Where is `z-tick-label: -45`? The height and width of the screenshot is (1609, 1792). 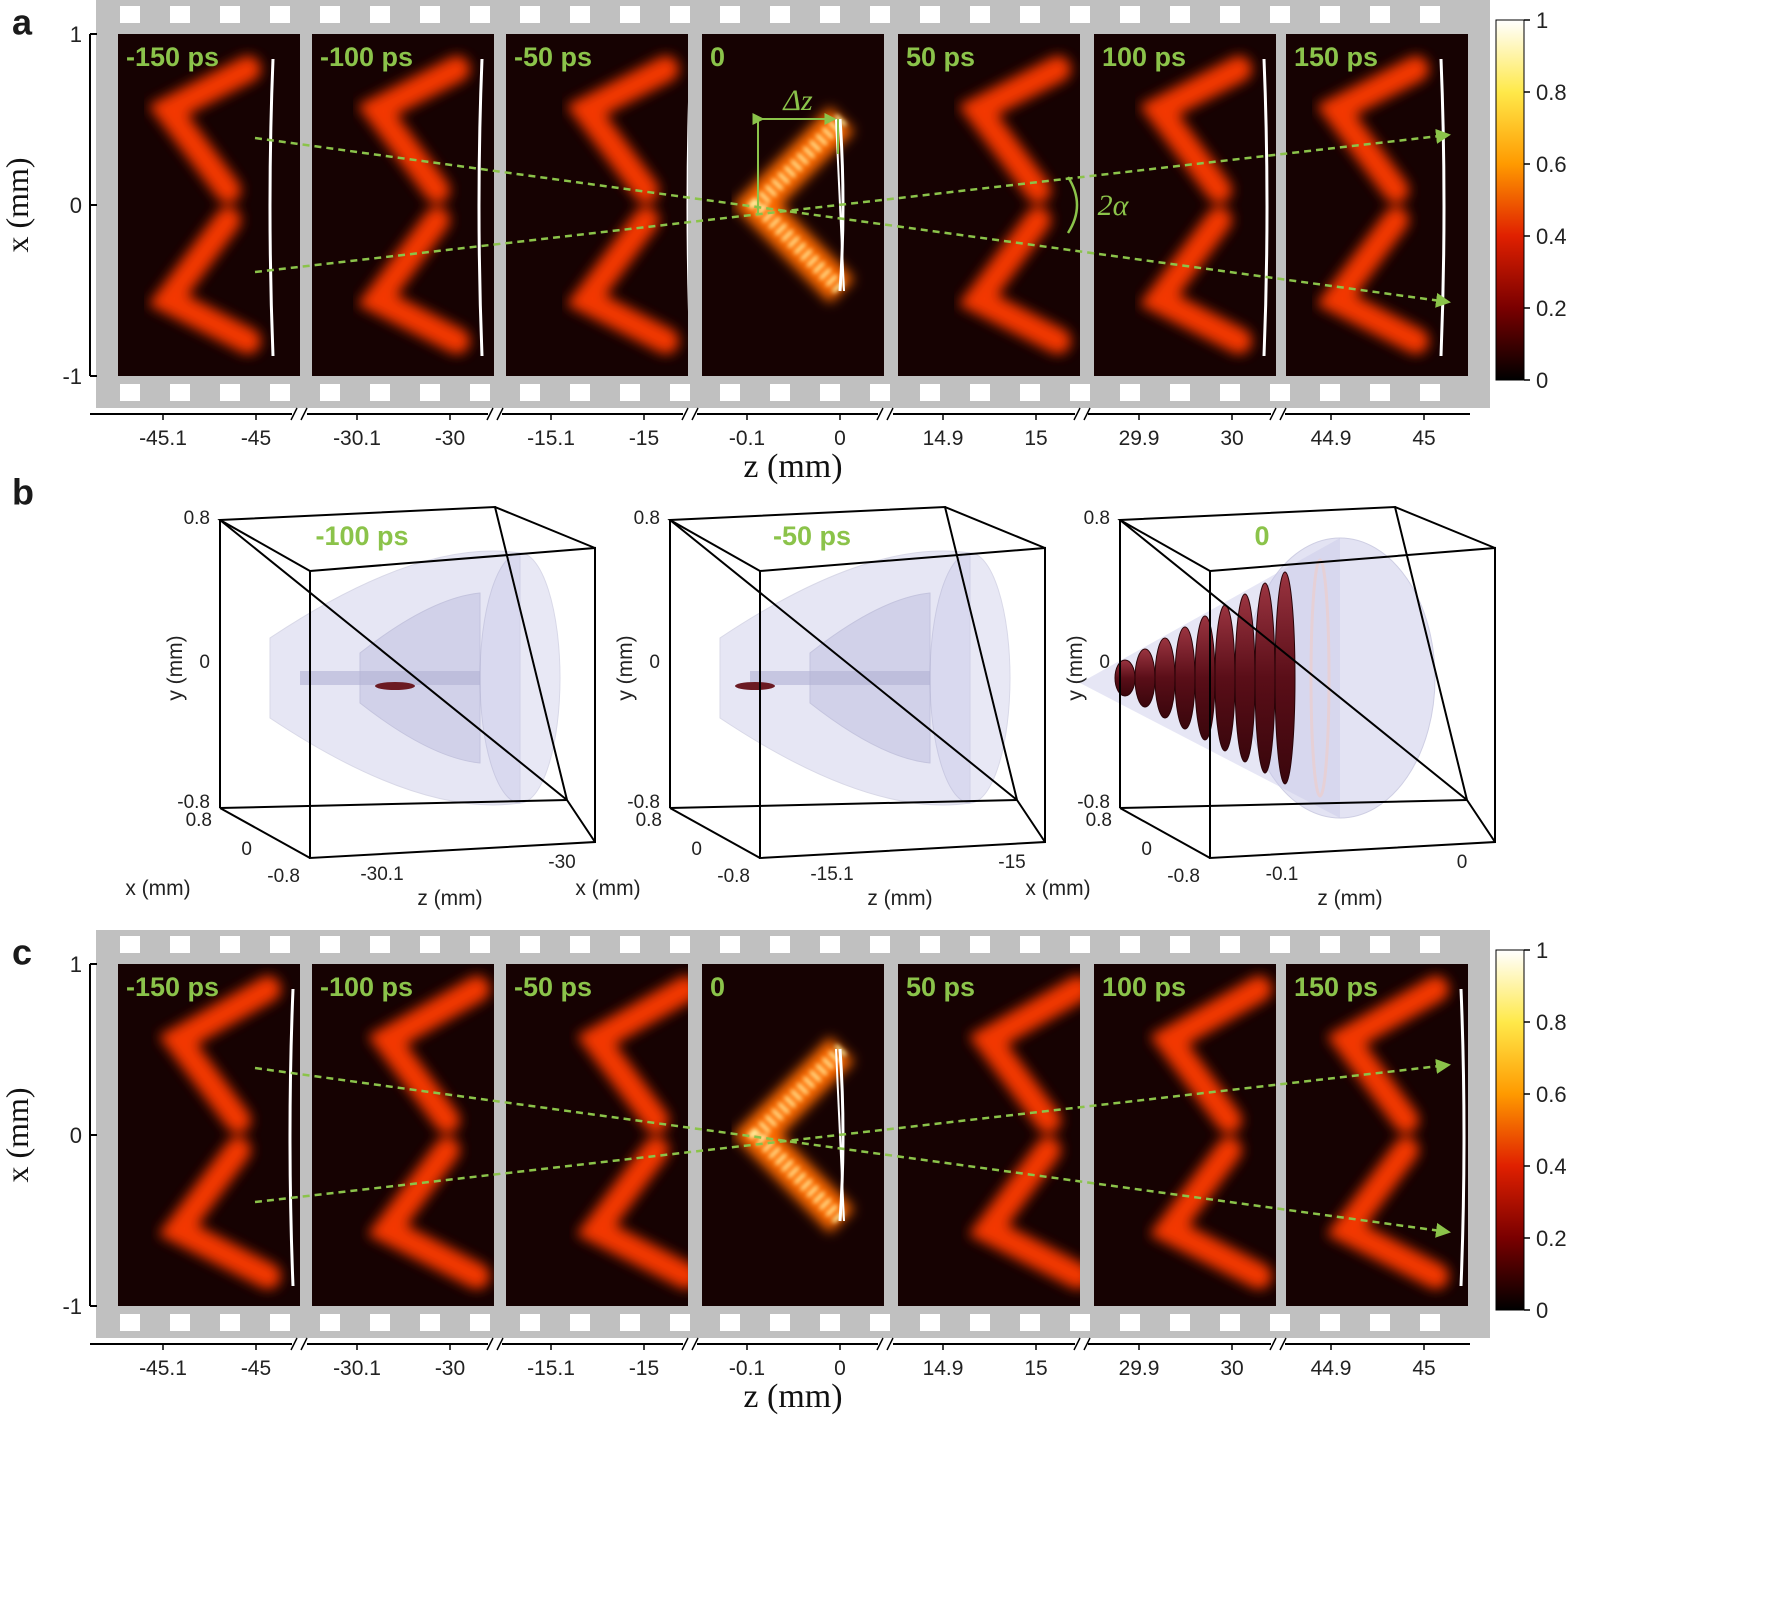
z-tick-label: -45 is located at coordinates (256, 1368).